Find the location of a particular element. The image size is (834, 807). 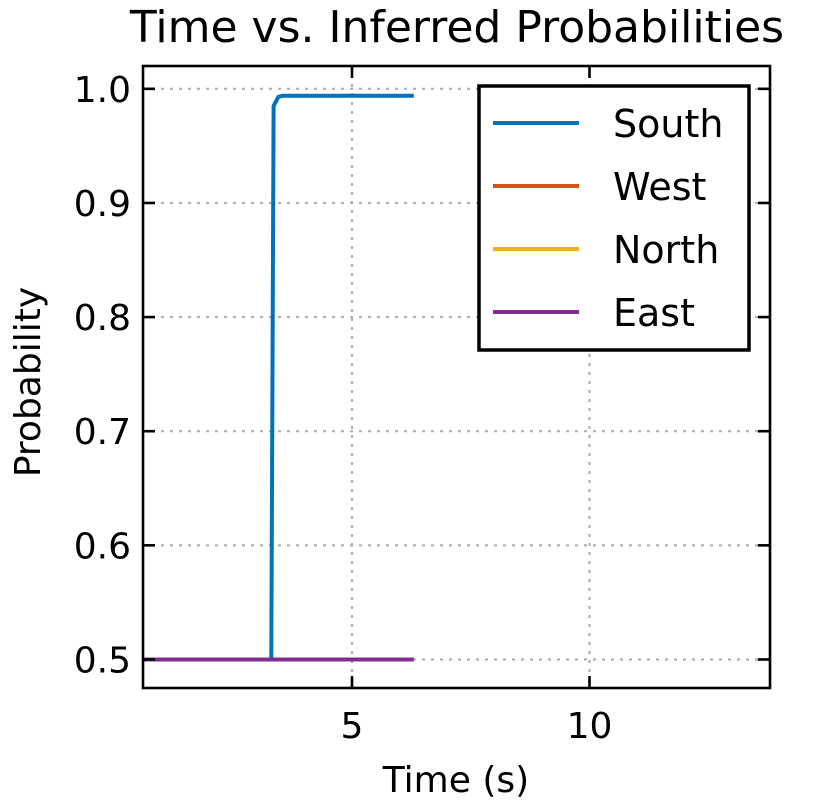

legend-label: East is located at coordinates (654, 313).